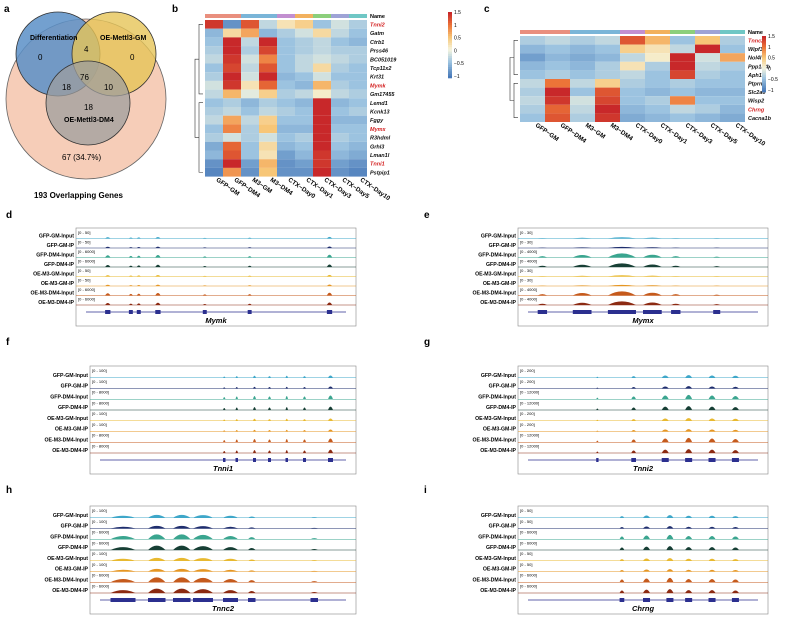  I want to click on gene-name-label: Chrng, so click(643, 608).